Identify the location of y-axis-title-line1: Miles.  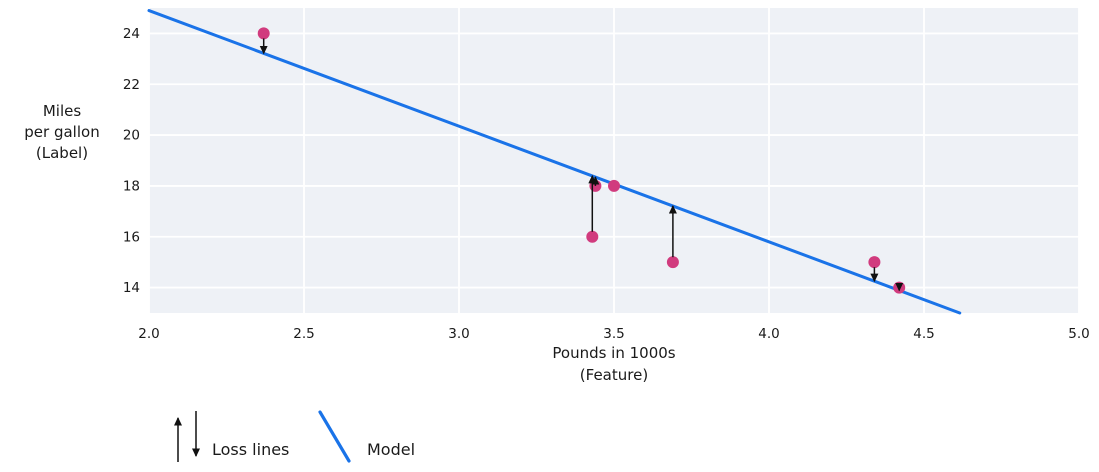
(62, 111).